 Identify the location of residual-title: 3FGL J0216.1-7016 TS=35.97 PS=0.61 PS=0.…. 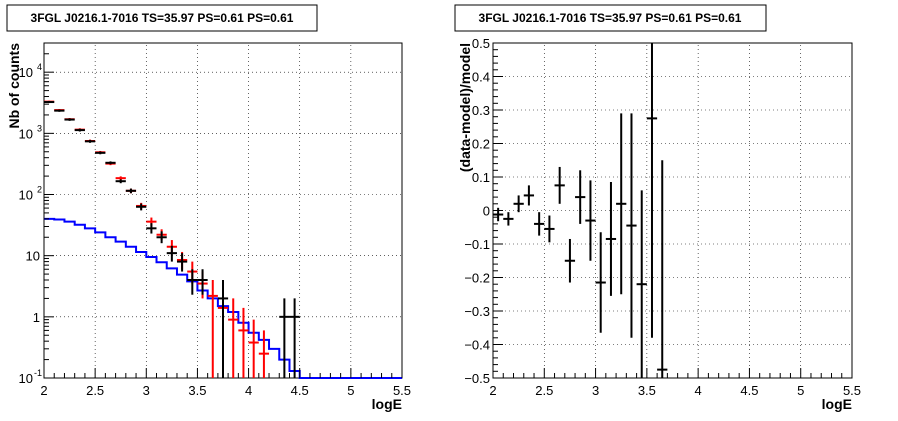
(610, 18).